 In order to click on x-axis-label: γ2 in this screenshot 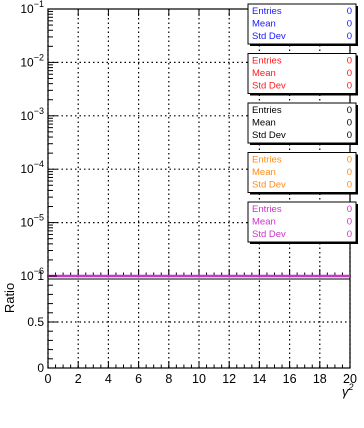, I will do `click(348, 390)`.